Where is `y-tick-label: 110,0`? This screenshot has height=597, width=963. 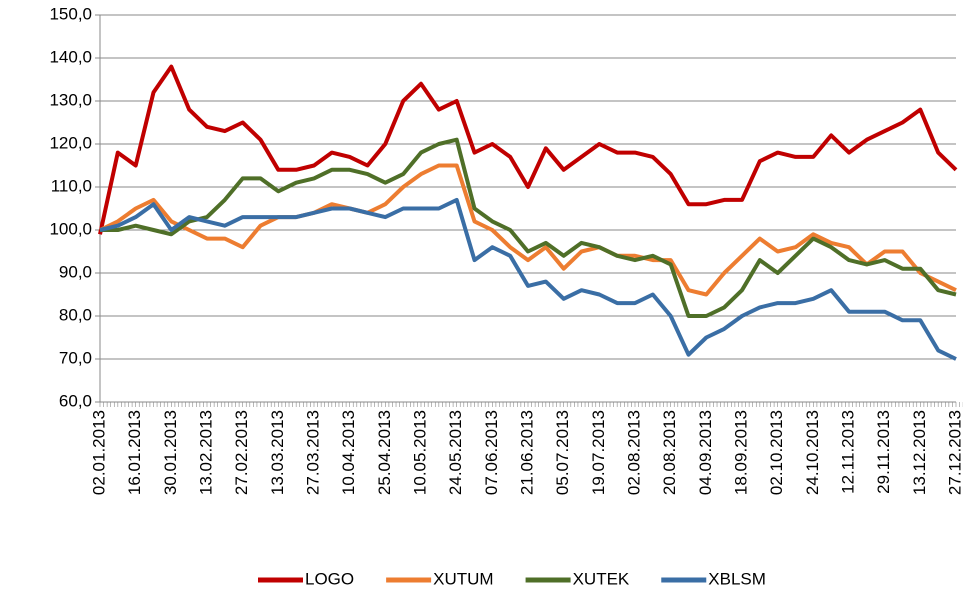
y-tick-label: 110,0 is located at coordinates (71, 185).